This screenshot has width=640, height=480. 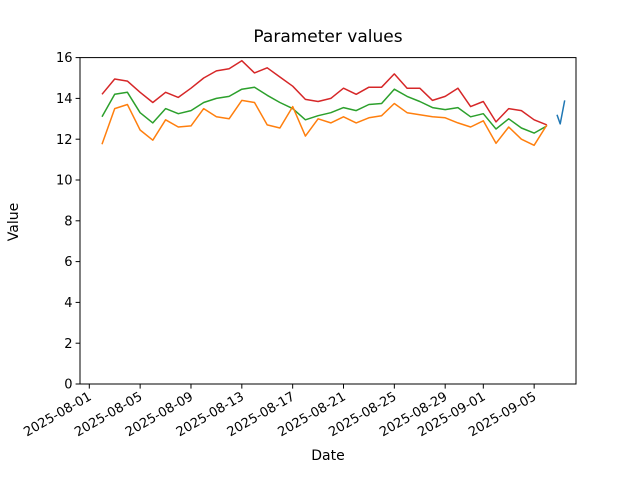 I want to click on y-tick-label: 10, so click(x=64, y=181).